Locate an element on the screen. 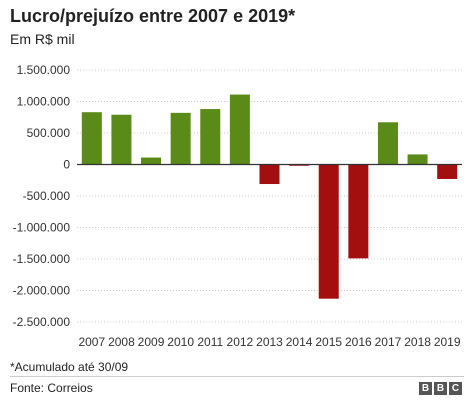 This screenshot has height=408, width=474. bar-2009 is located at coordinates (151, 161).